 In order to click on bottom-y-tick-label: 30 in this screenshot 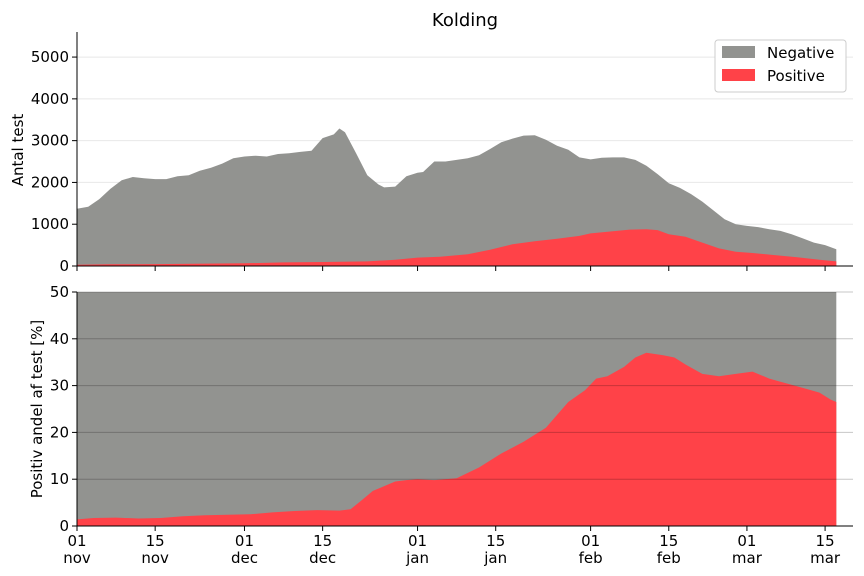, I will do `click(59, 386)`.